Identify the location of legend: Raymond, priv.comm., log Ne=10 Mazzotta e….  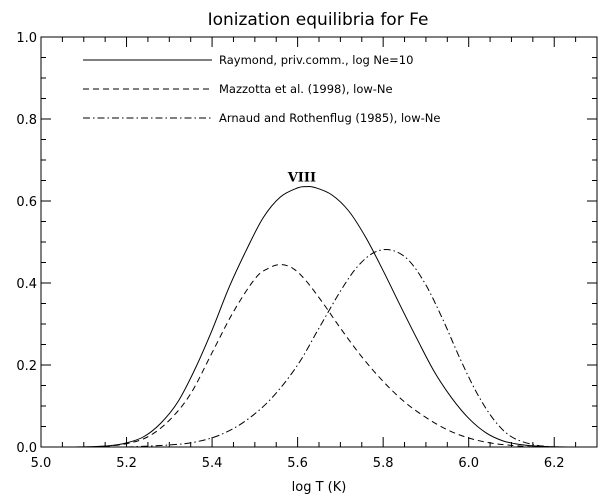
(261, 89).